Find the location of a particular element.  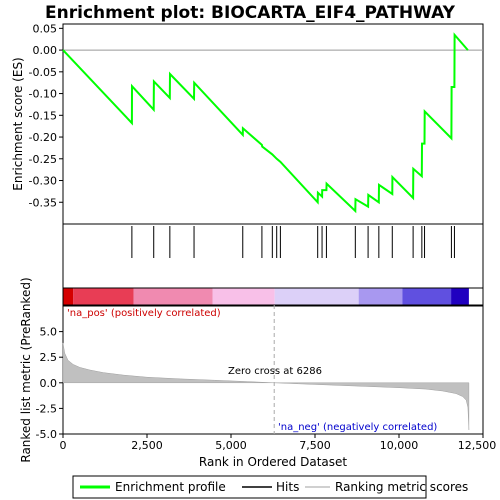

es-y-axis-label: Enrichment score (ES) is located at coordinates (18, 123).